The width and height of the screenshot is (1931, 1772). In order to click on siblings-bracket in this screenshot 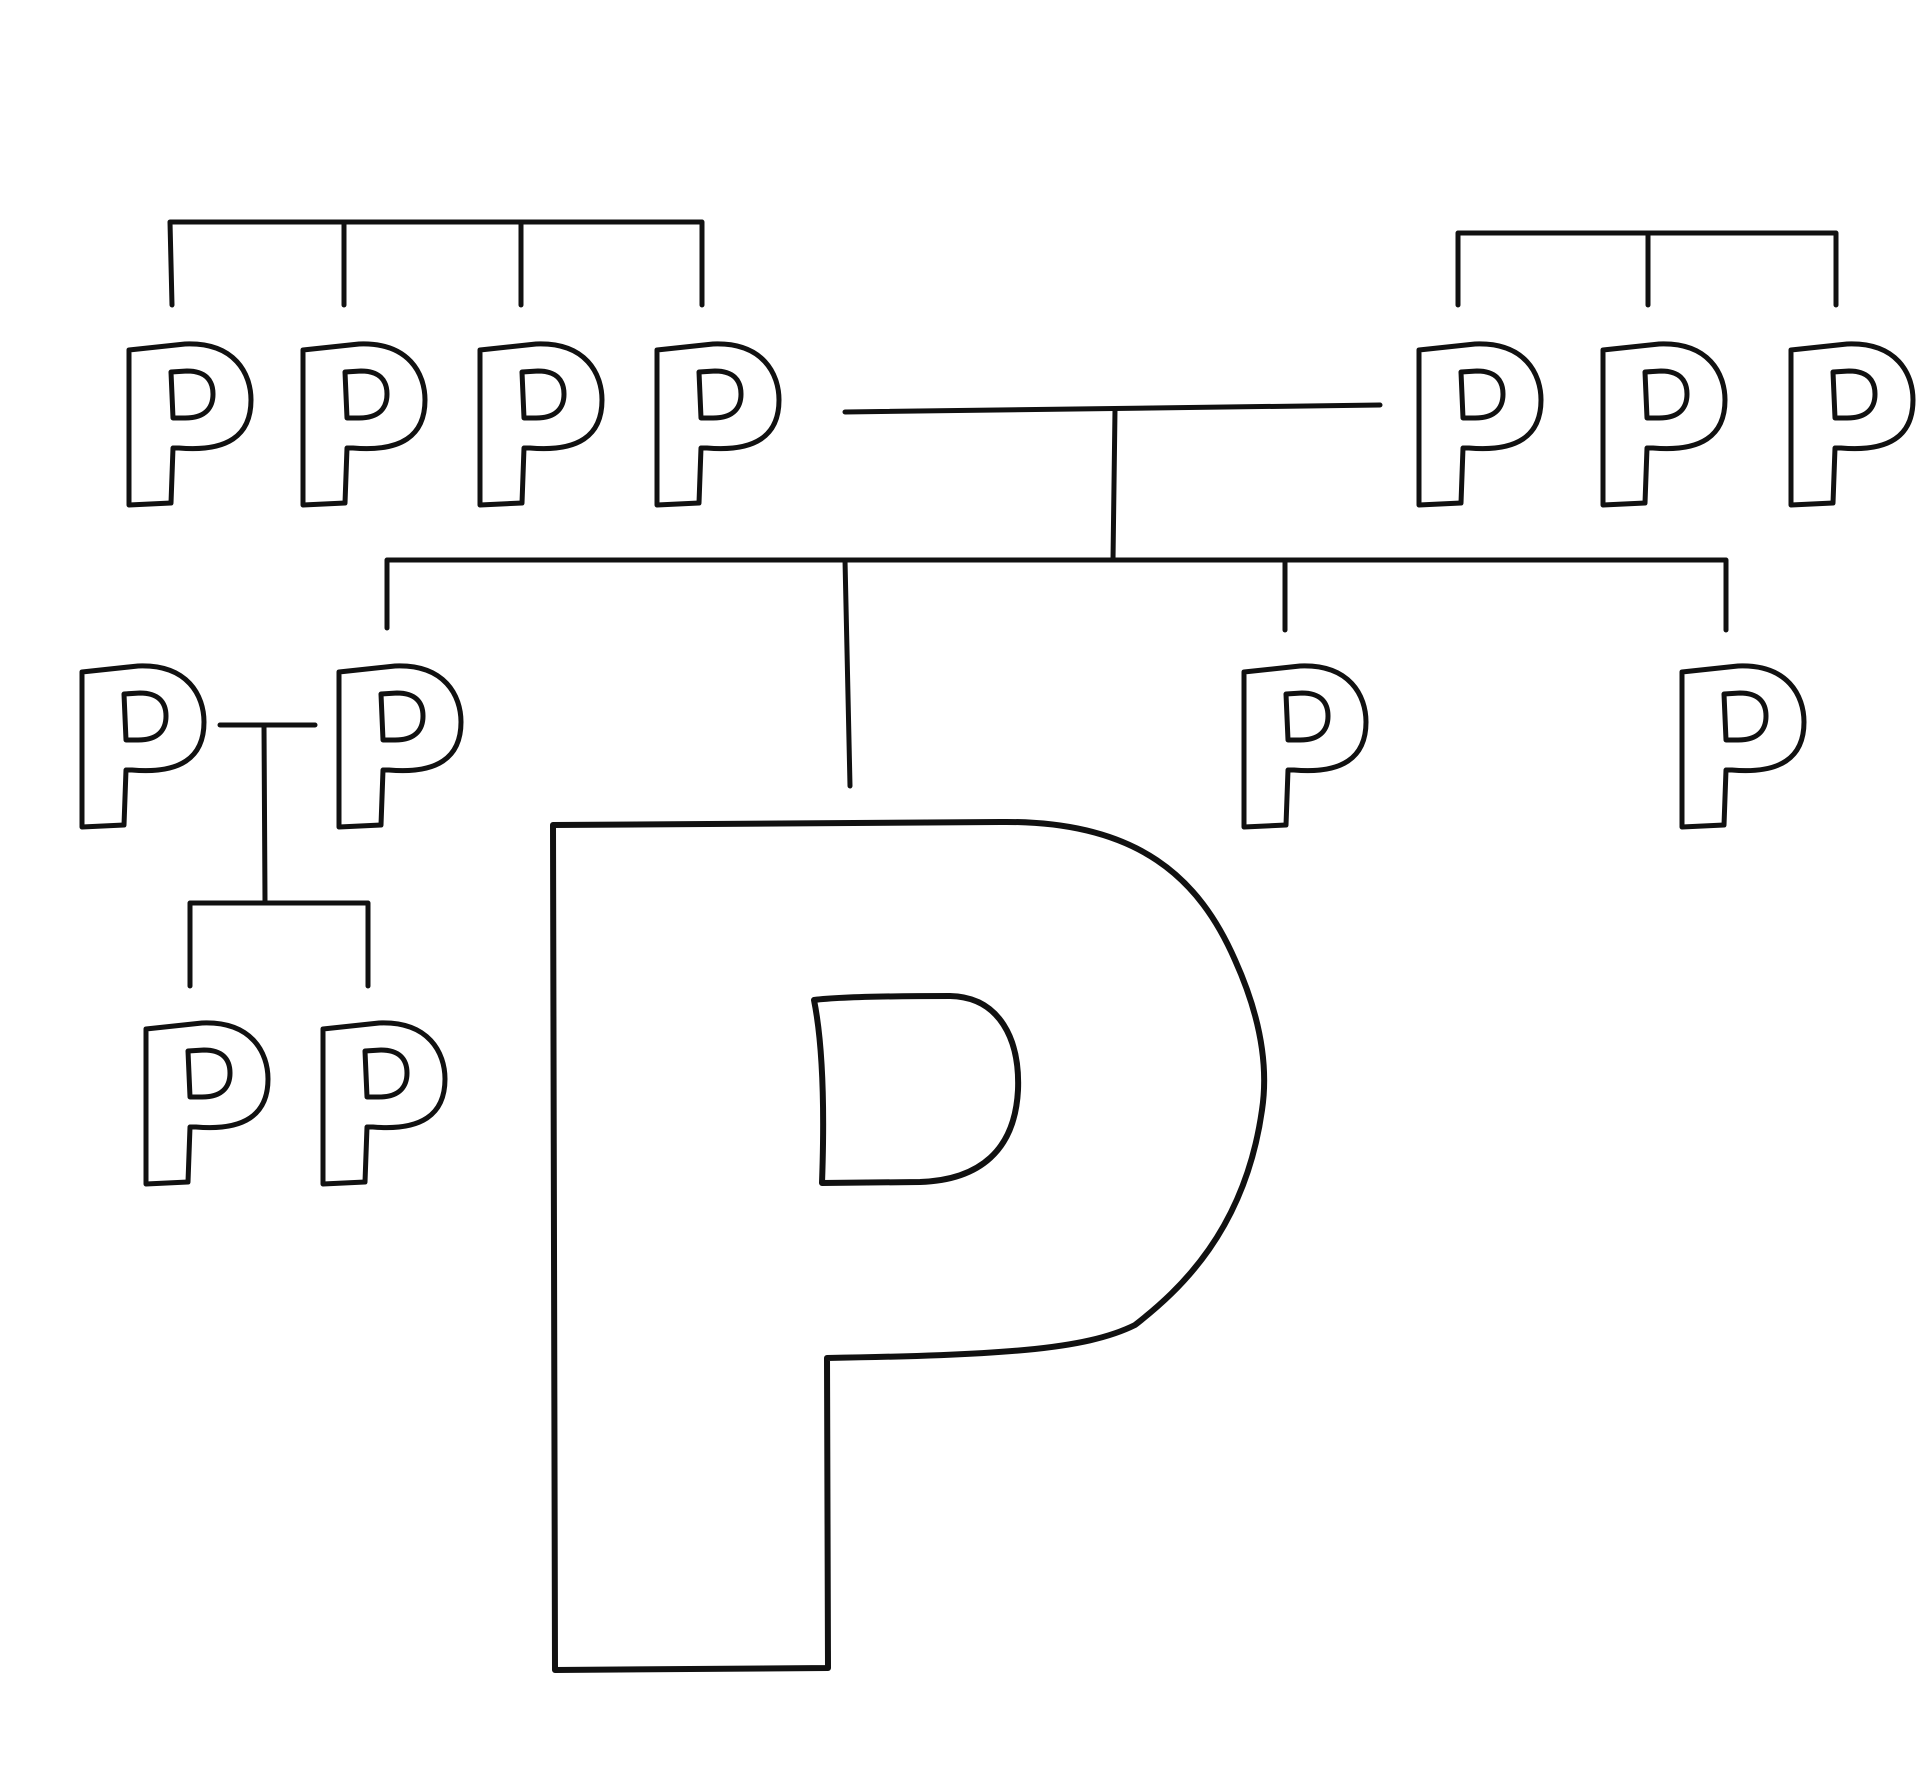, I will do `click(1056, 673)`.